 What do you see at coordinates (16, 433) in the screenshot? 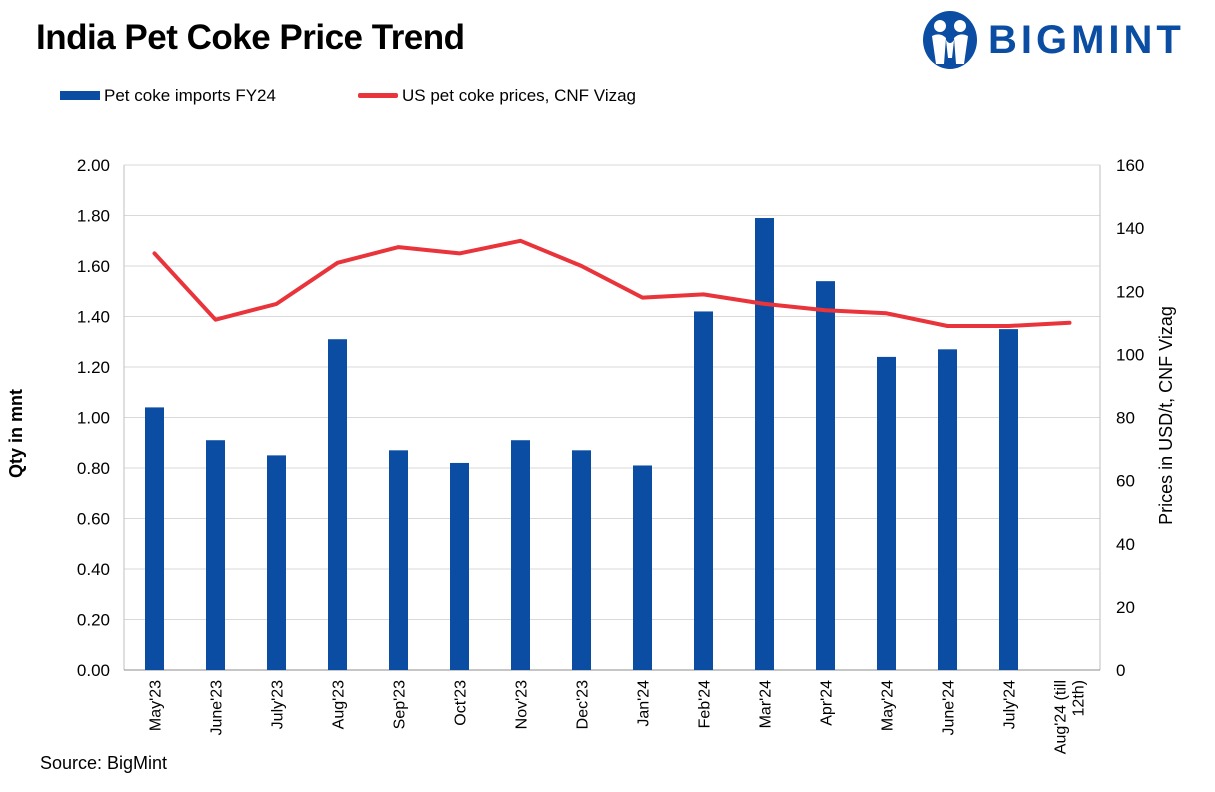
I see `y-axis-title: Qty in mnt` at bounding box center [16, 433].